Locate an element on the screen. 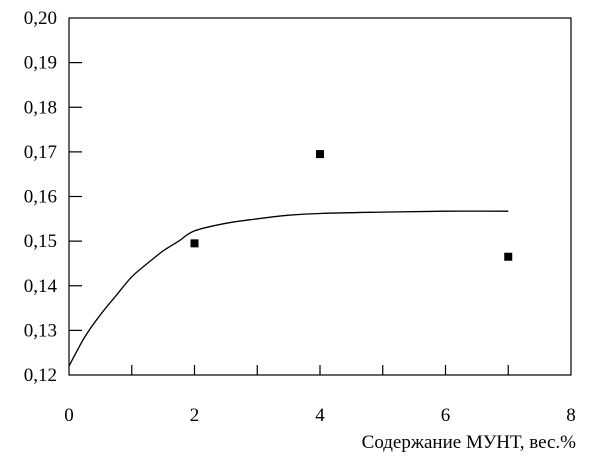  x-axis-ticks is located at coordinates (320, 370).